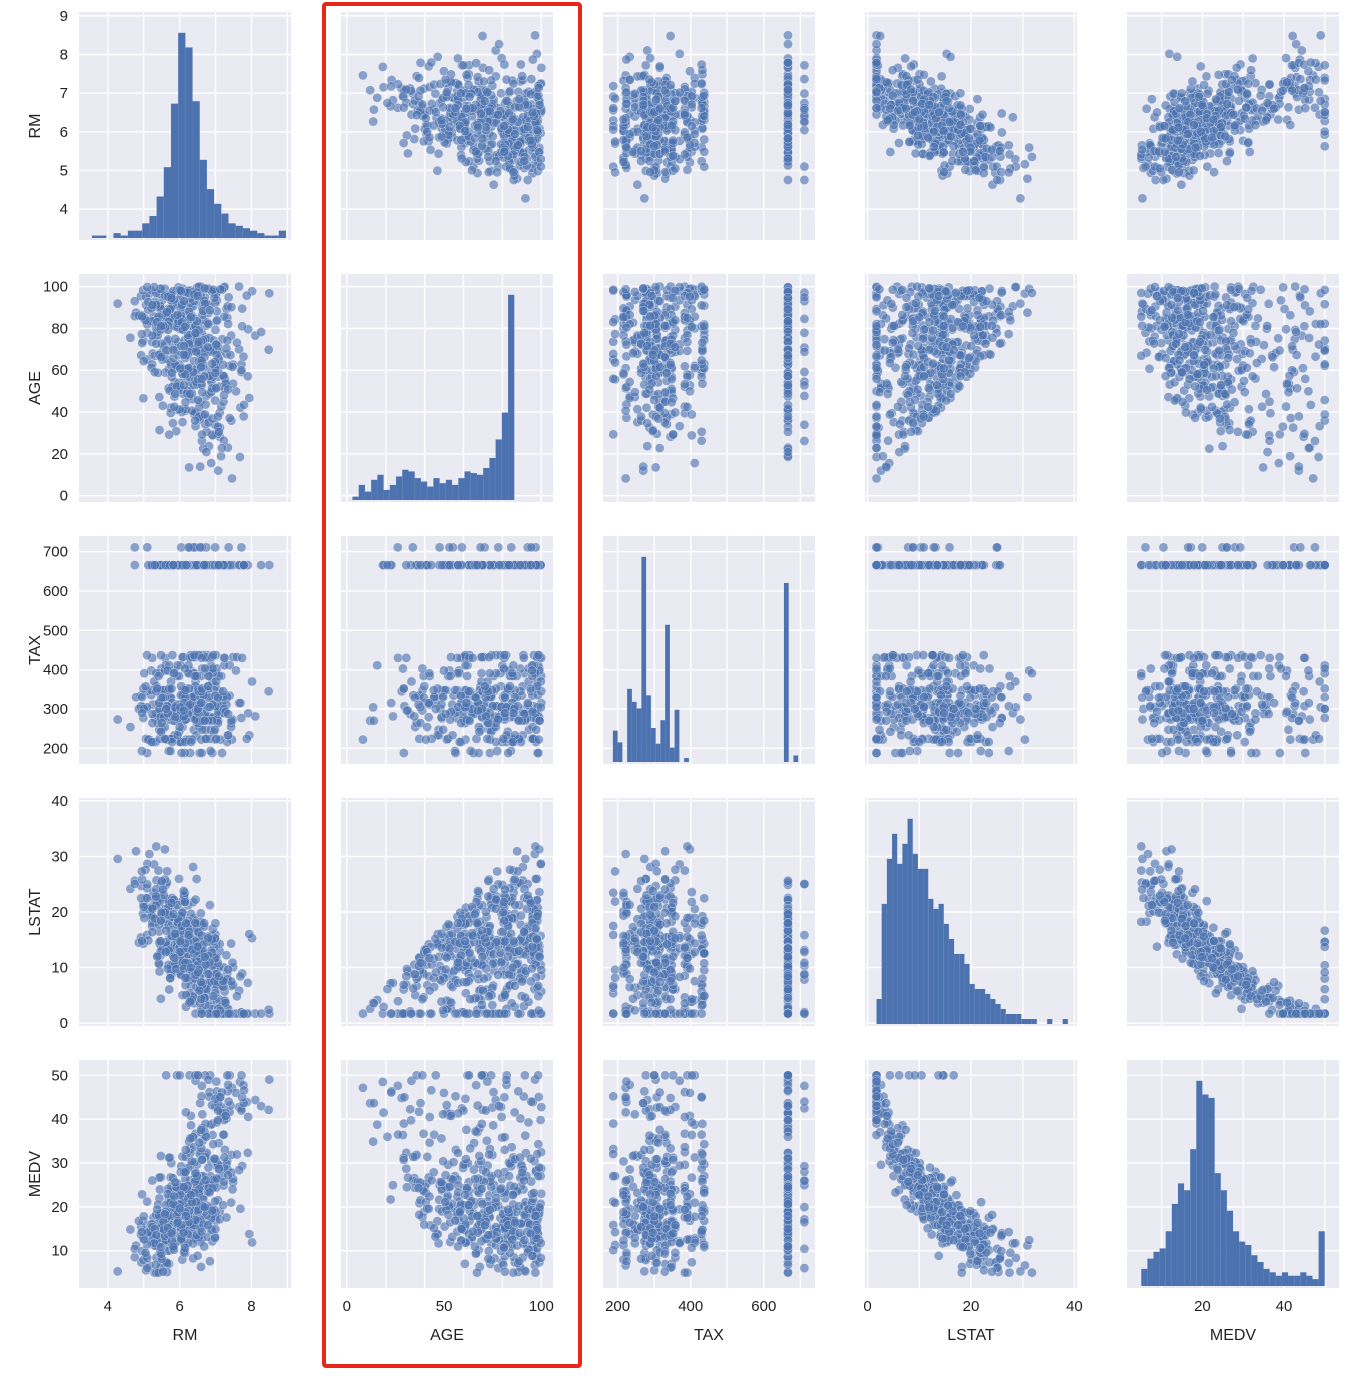  What do you see at coordinates (1233, 126) in the screenshot?
I see `panel-rm-medv` at bounding box center [1233, 126].